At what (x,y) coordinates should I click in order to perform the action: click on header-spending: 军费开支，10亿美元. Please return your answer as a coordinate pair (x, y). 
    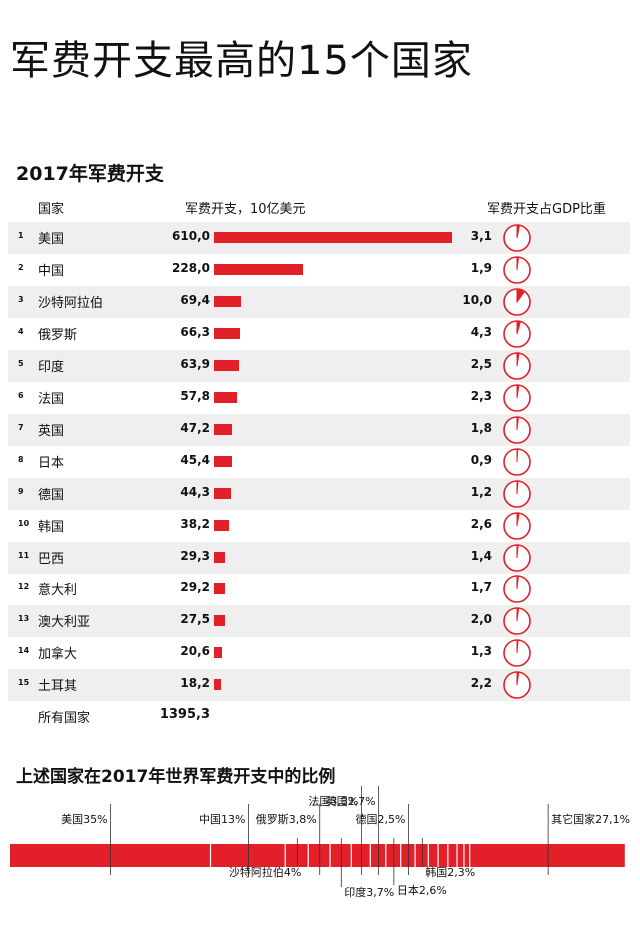
    Looking at the image, I should click on (245, 209).